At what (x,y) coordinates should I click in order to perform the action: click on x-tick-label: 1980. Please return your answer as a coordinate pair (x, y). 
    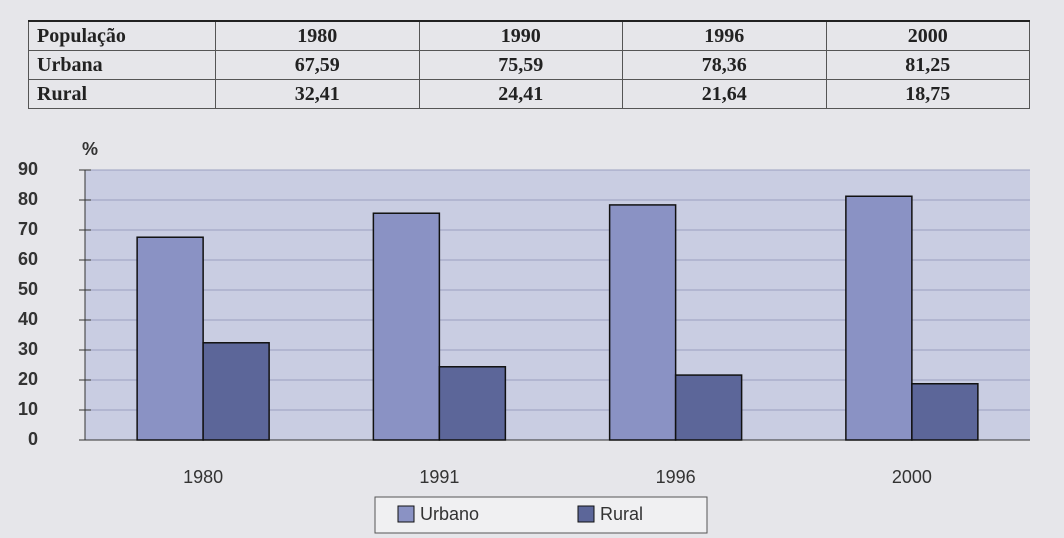
    Looking at the image, I should click on (203, 477).